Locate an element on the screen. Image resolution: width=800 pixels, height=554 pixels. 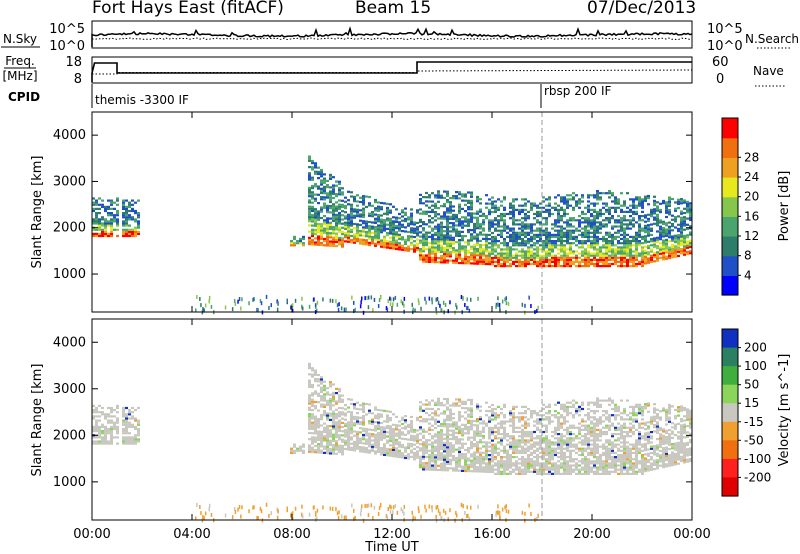
freq-tick-right-top: 60 is located at coordinates (720, 62).